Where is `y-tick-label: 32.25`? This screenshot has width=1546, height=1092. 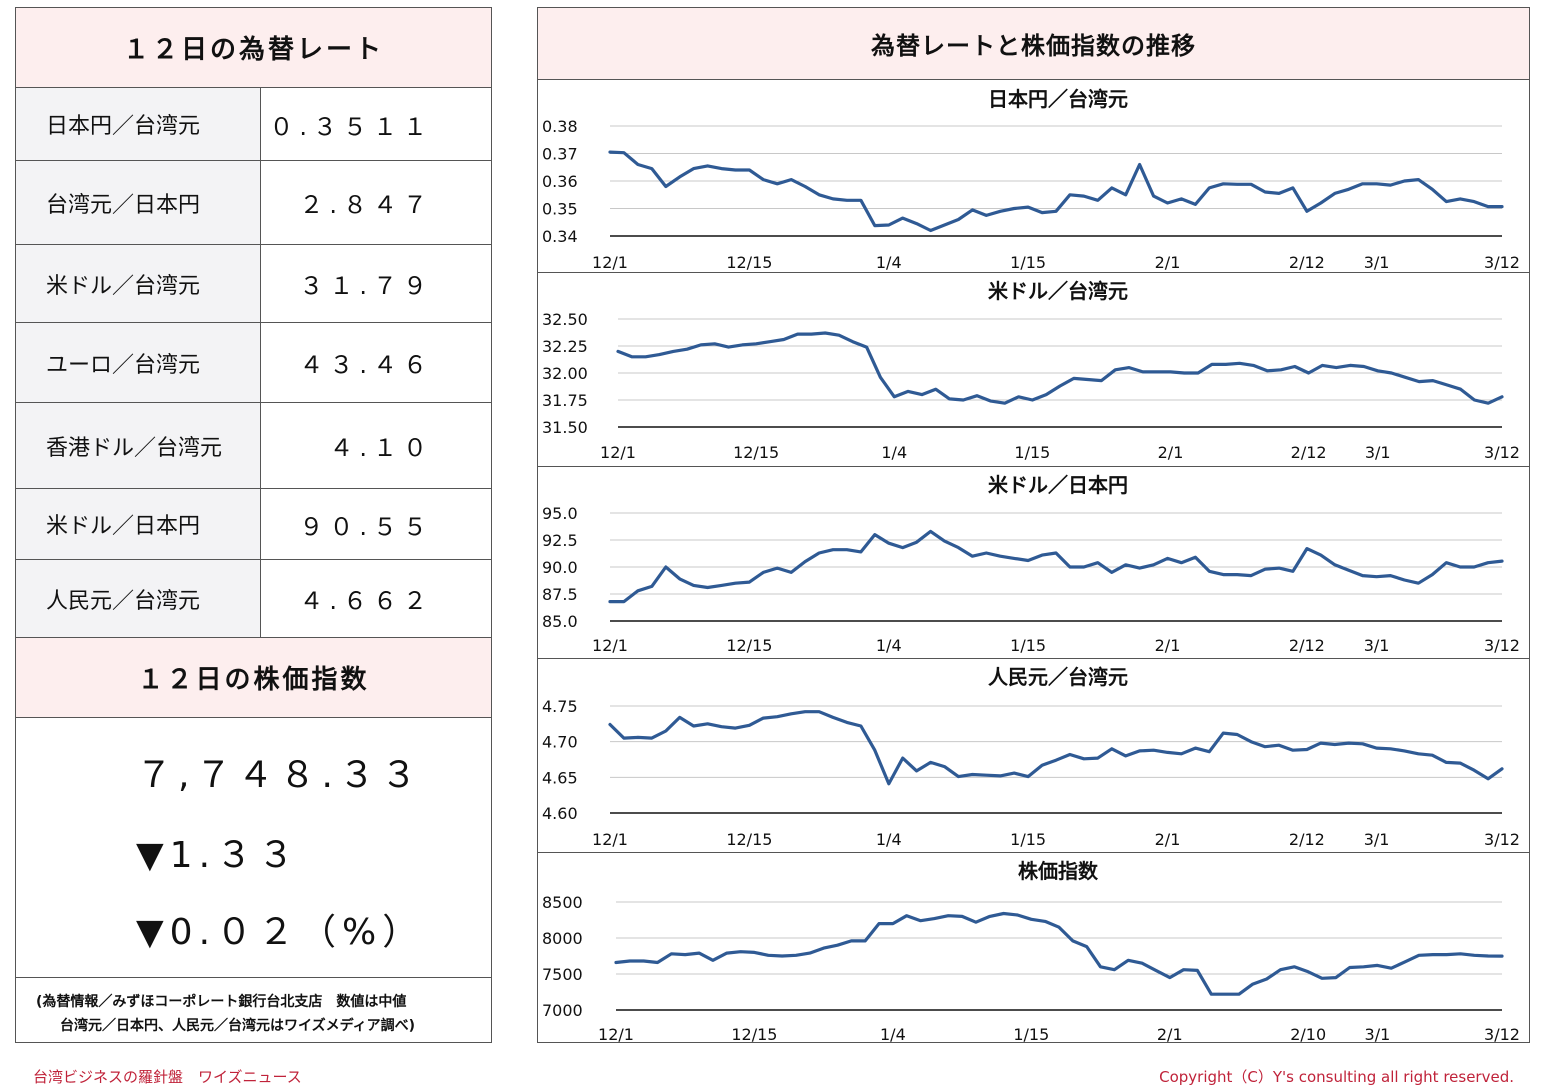 y-tick-label: 32.25 is located at coordinates (565, 346).